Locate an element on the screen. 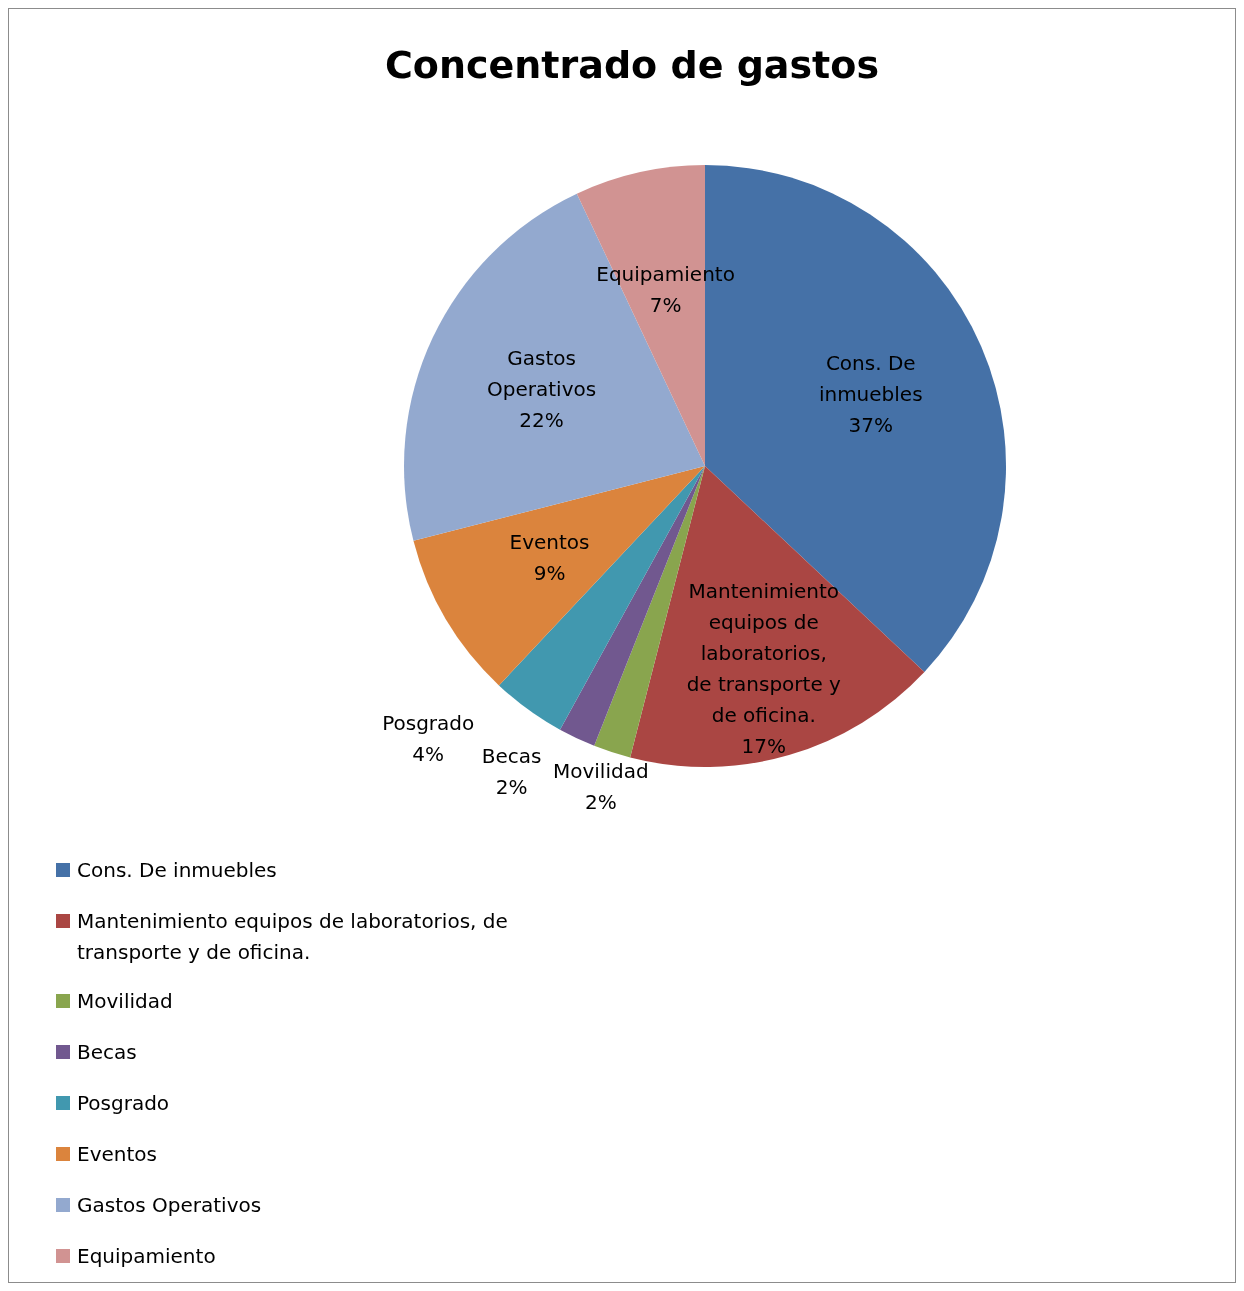 The width and height of the screenshot is (1244, 1291). legend-label: Eventos is located at coordinates (117, 1154).